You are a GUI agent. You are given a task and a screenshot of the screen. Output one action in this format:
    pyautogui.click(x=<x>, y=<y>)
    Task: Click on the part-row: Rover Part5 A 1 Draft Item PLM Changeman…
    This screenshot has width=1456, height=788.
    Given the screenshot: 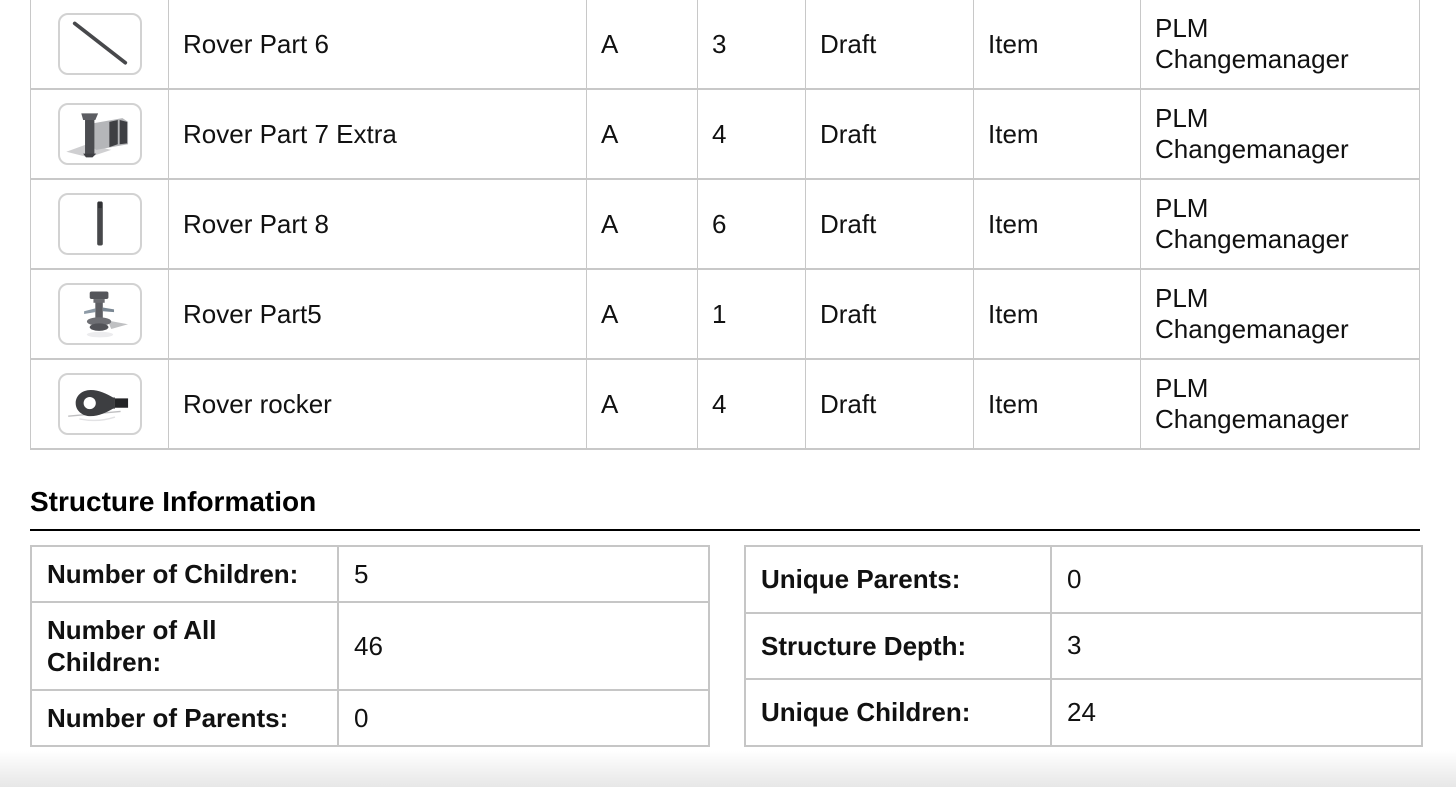 What is the action you would take?
    pyautogui.click(x=725, y=314)
    